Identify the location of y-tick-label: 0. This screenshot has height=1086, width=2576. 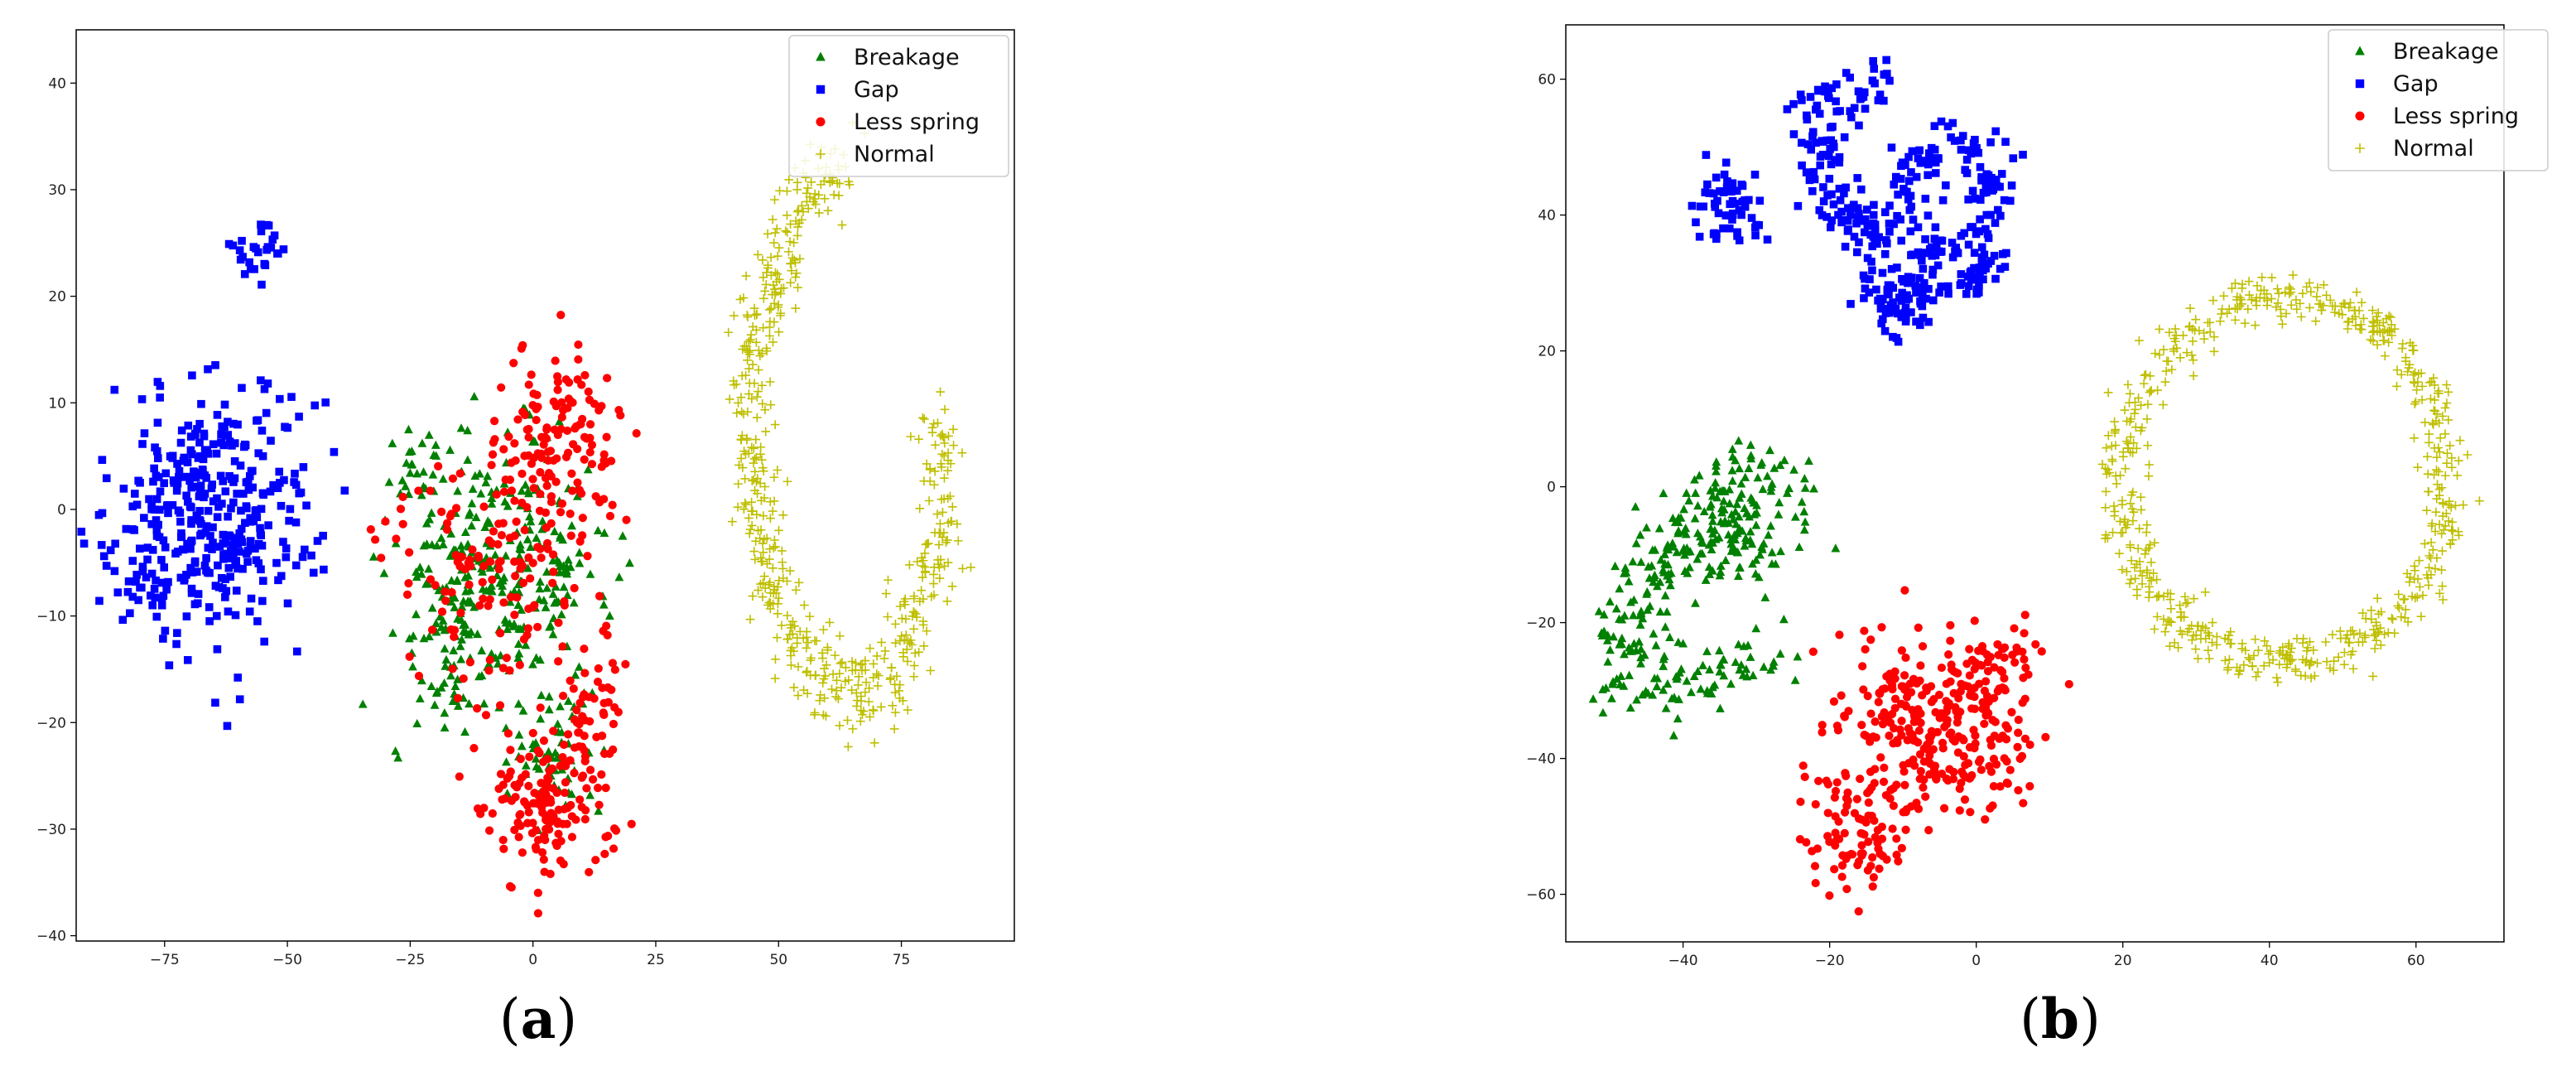
(61, 510).